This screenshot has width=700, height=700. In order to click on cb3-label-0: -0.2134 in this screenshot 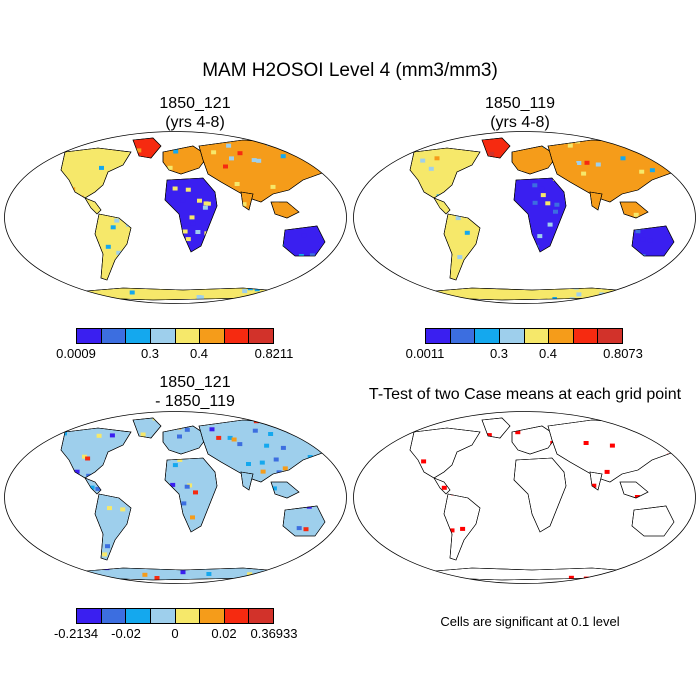, I will do `click(76, 633)`.